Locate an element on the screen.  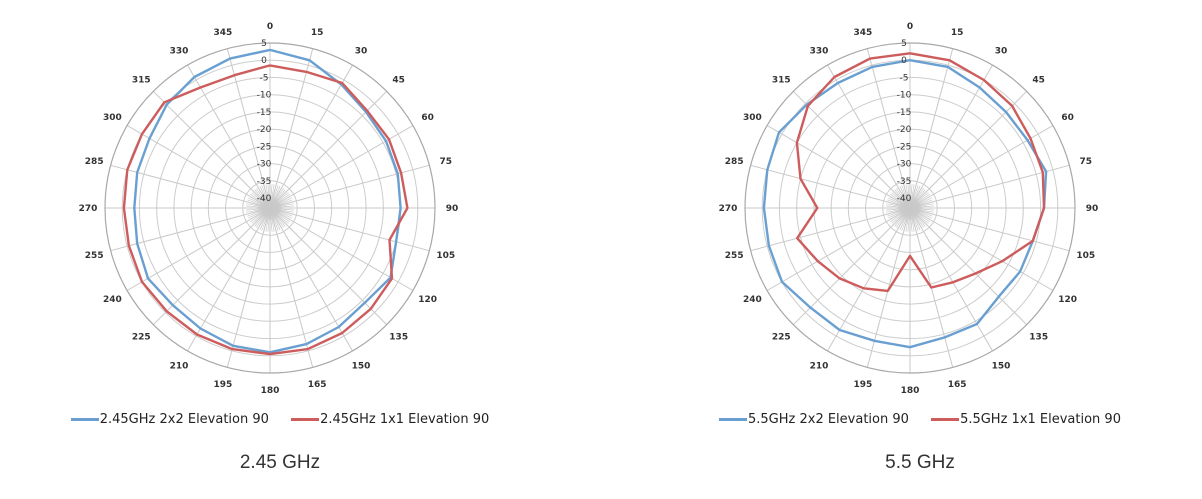
angle-tick-label: 90 is located at coordinates (452, 209).